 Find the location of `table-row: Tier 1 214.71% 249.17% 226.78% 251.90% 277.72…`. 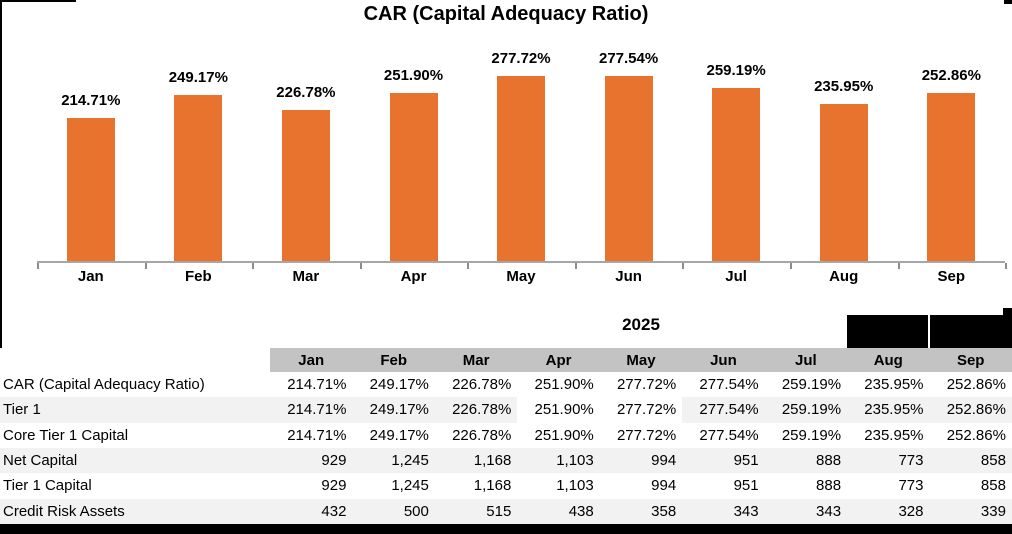

table-row: Tier 1 214.71% 249.17% 226.78% 251.90% 277.72… is located at coordinates (506, 410).